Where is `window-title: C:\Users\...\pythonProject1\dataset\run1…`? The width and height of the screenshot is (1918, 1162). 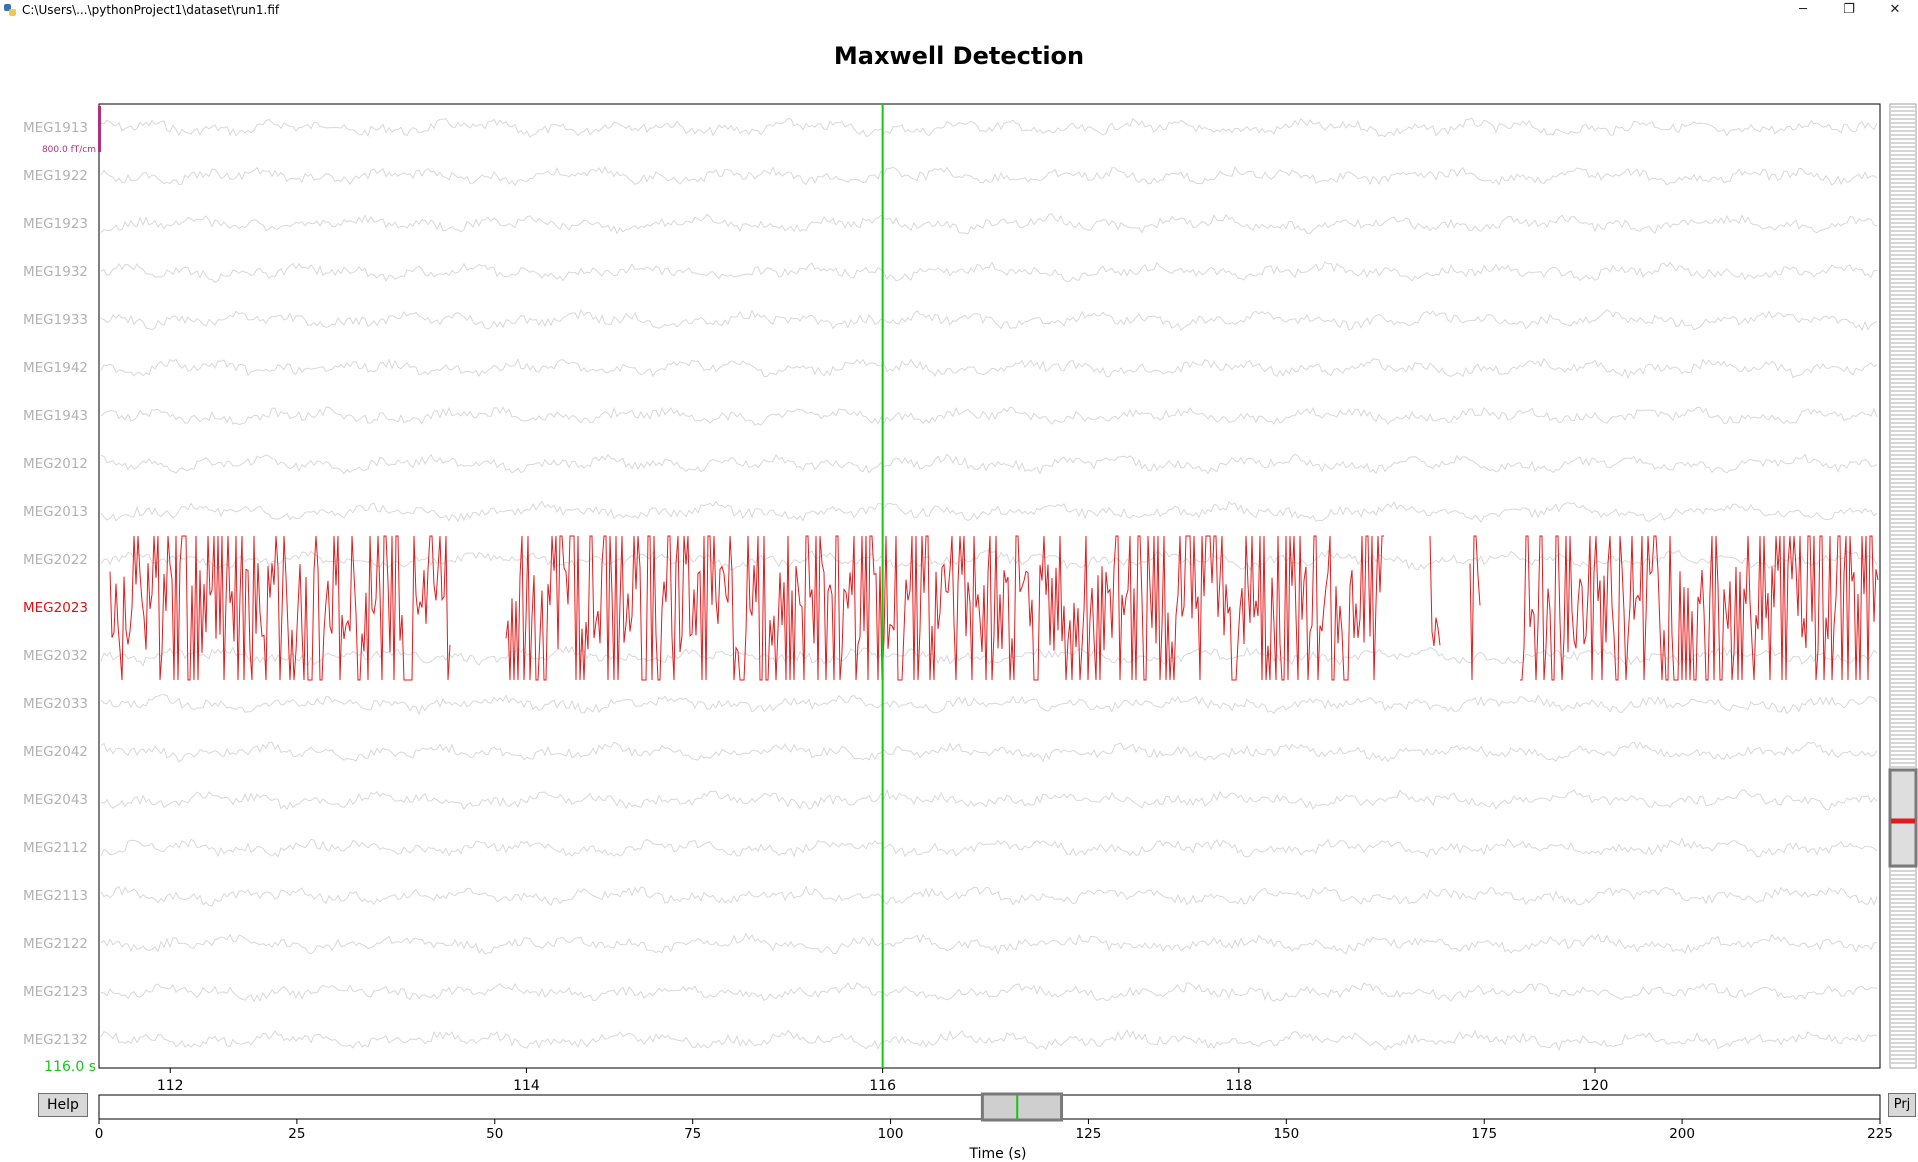 window-title: C:\Users\...\pythonProject1\dataset\run1… is located at coordinates (151, 10).